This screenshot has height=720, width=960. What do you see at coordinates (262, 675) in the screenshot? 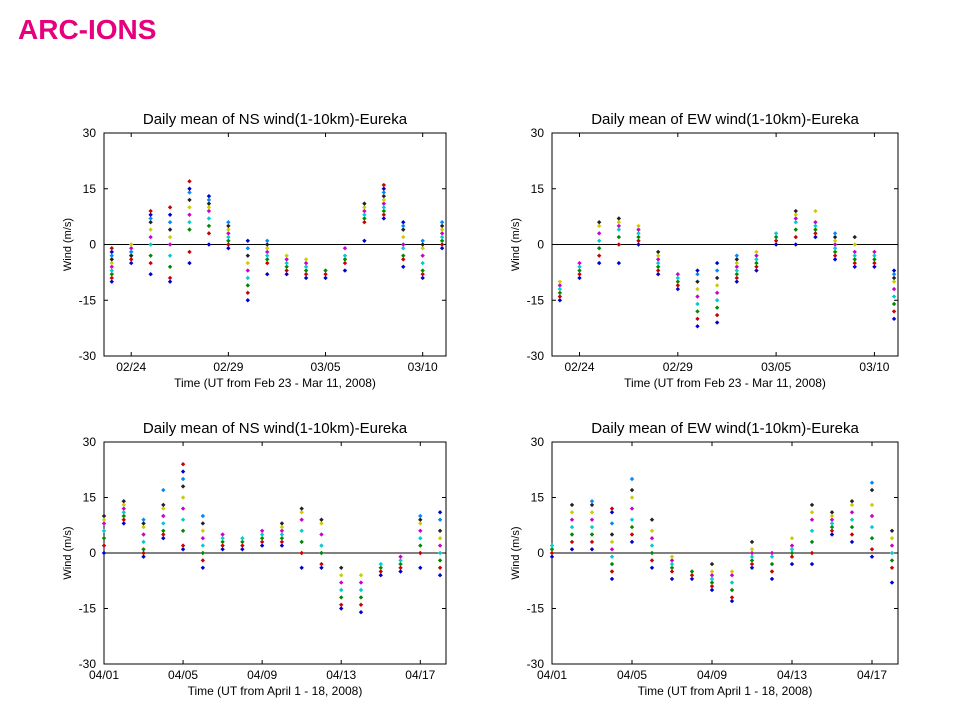
I see `x-tick-label: 04/09` at bounding box center [262, 675].